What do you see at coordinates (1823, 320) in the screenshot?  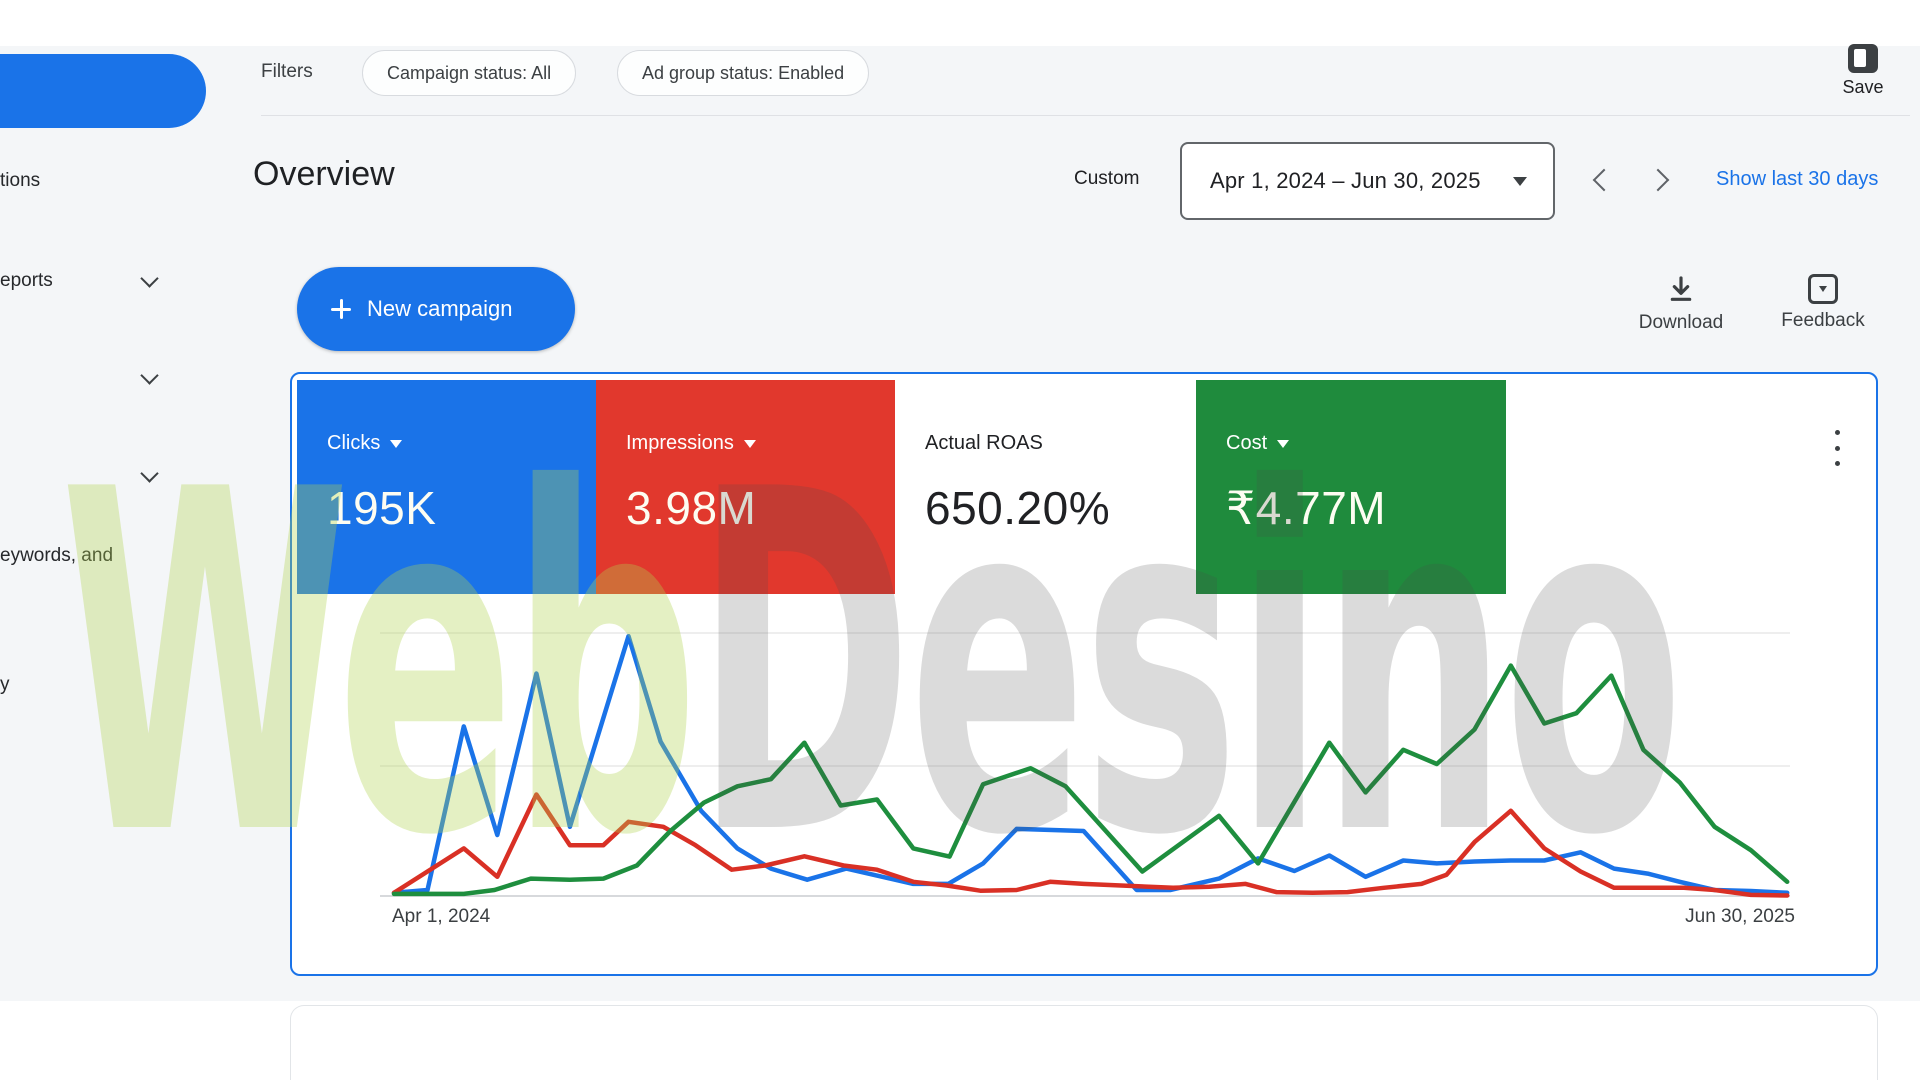 I see `feedback-label: Feedback` at bounding box center [1823, 320].